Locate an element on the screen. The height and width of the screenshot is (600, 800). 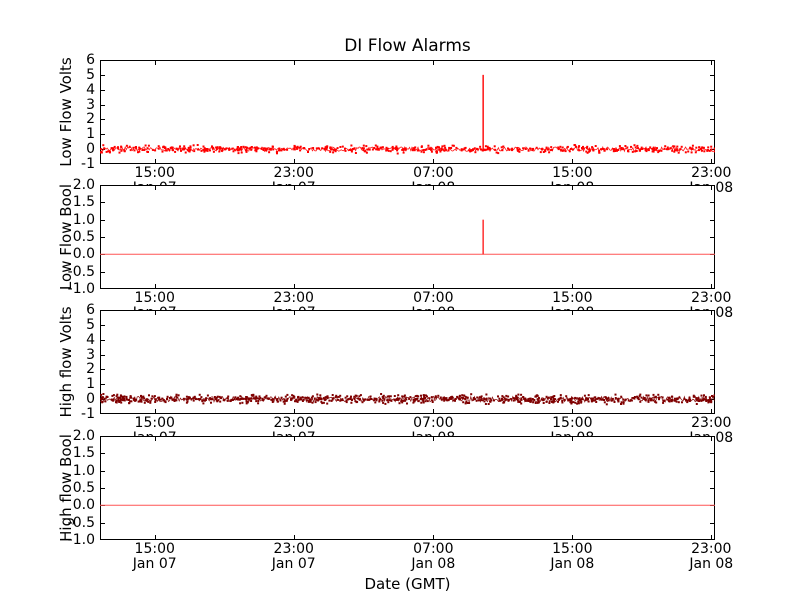
y-tick-label: -0.5 is located at coordinates (81, 522).